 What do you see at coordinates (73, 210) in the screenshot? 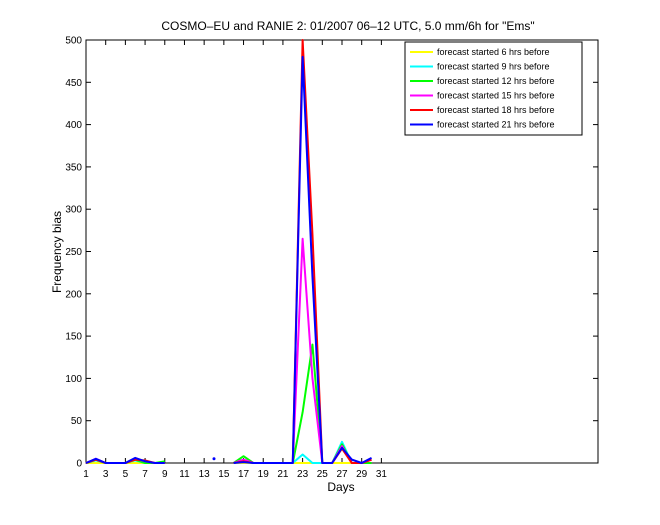
I see `y-tick-label: 300` at bounding box center [73, 210].